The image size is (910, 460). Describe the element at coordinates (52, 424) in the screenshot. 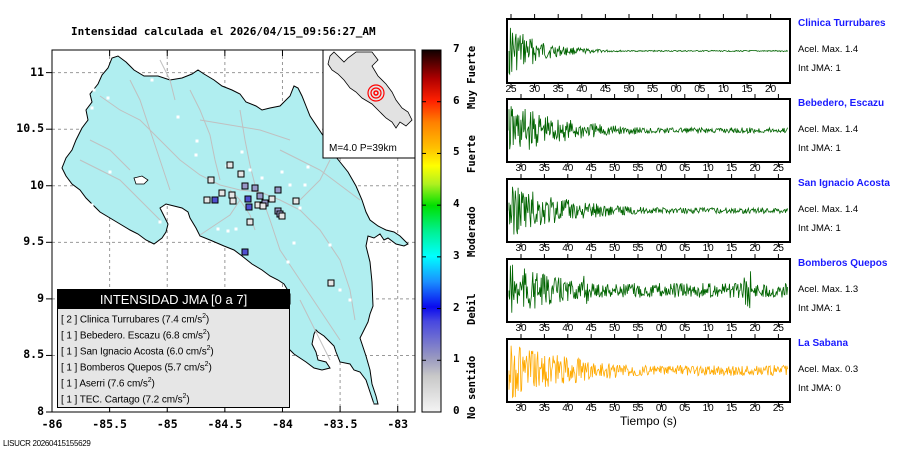

I see `lon-tick-label: -86` at that location.